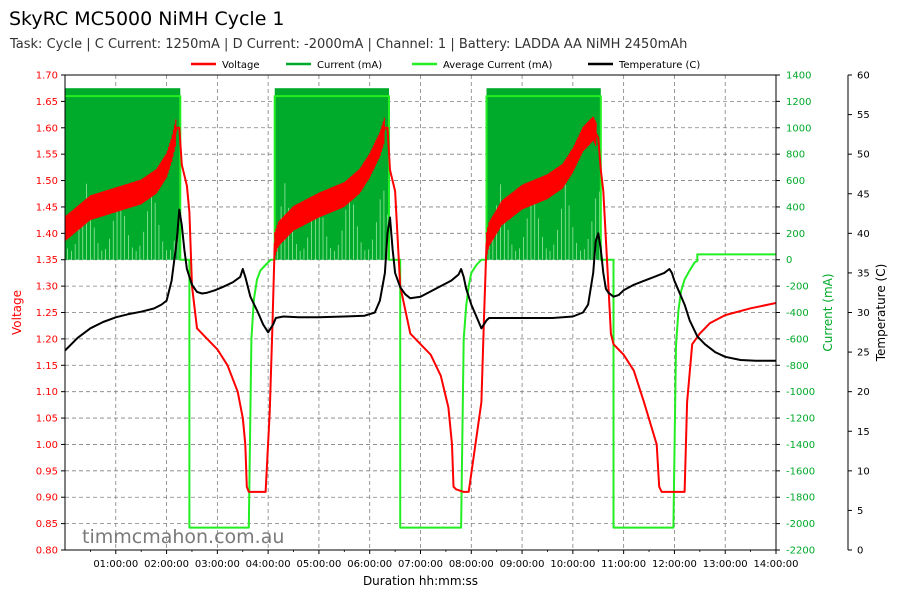 Image resolution: width=900 pixels, height=600 pixels. What do you see at coordinates (795, 234) in the screenshot?
I see `current-tick-label: 200` at bounding box center [795, 234].